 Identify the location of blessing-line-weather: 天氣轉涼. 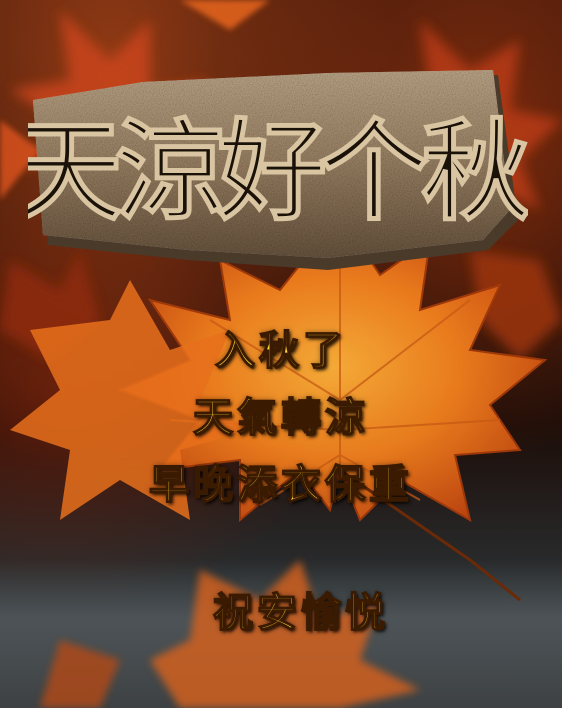
(280, 418).